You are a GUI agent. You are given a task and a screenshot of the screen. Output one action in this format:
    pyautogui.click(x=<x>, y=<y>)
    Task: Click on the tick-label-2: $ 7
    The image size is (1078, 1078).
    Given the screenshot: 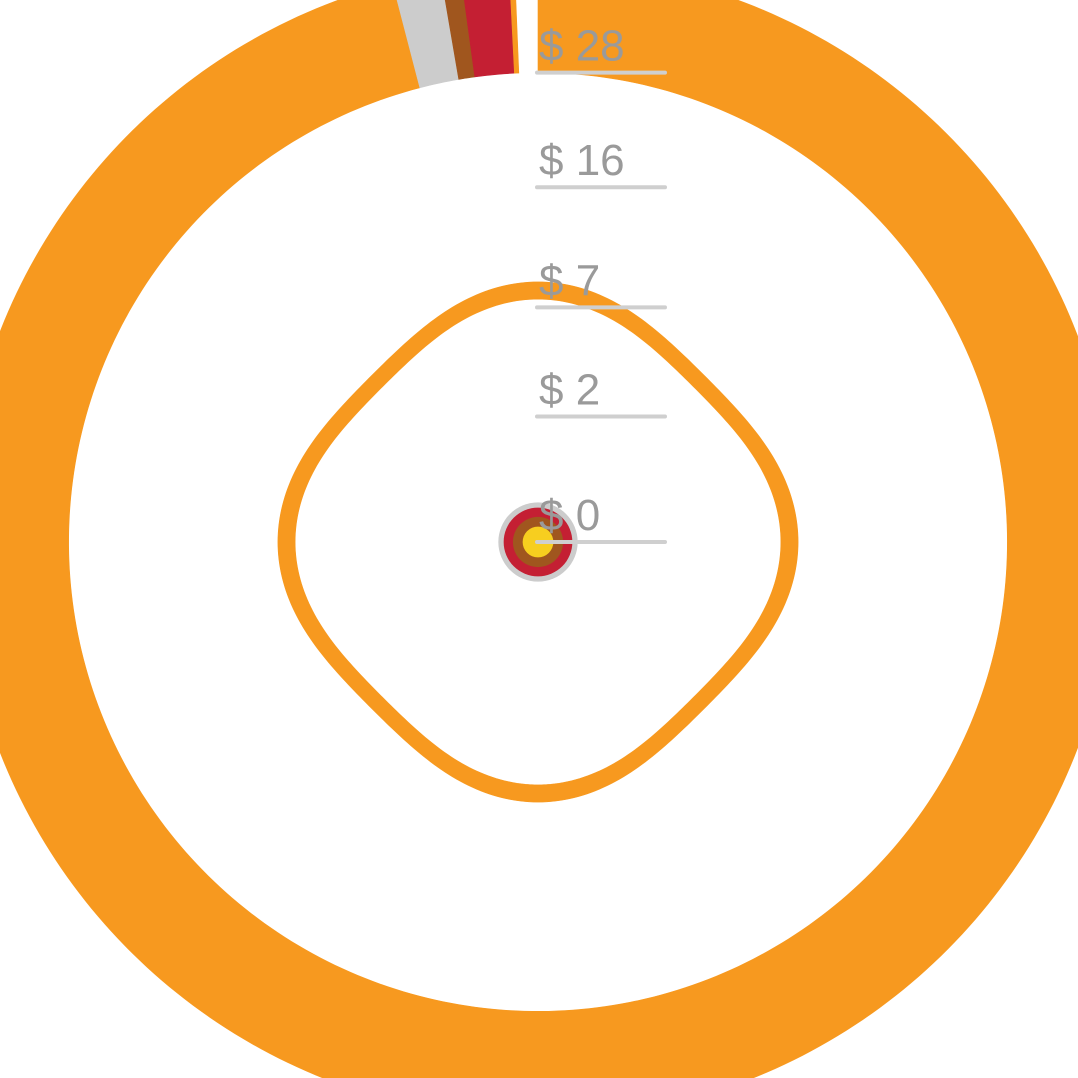 What is the action you would take?
    pyautogui.click(x=569, y=280)
    